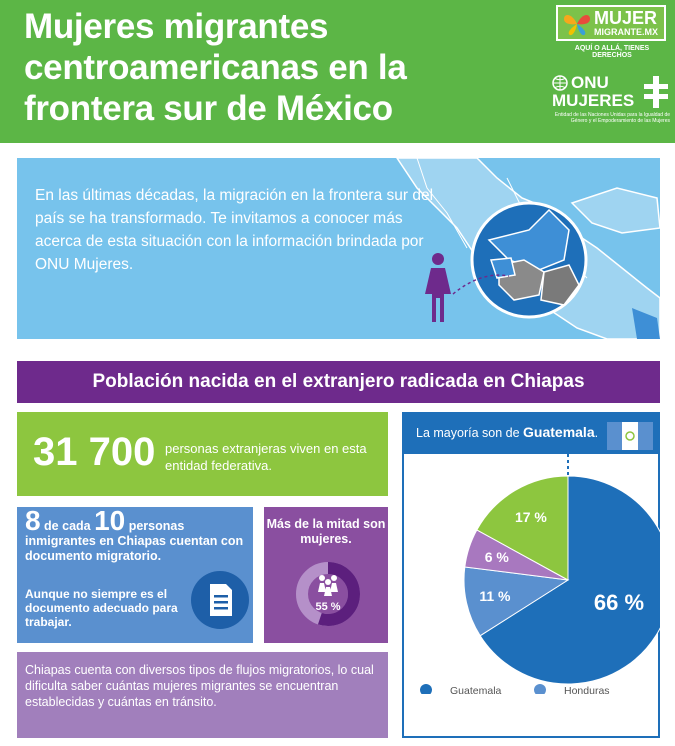 The image size is (675, 746). I want to click on pie-header: La mayoría son de Guatemala., so click(531, 433).